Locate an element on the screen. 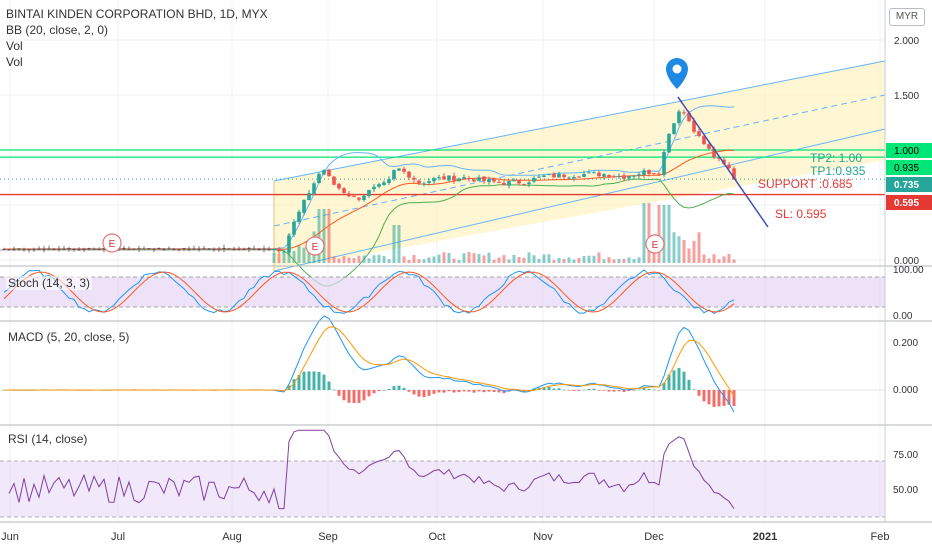  badge-1000: 1.000 is located at coordinates (906, 151).